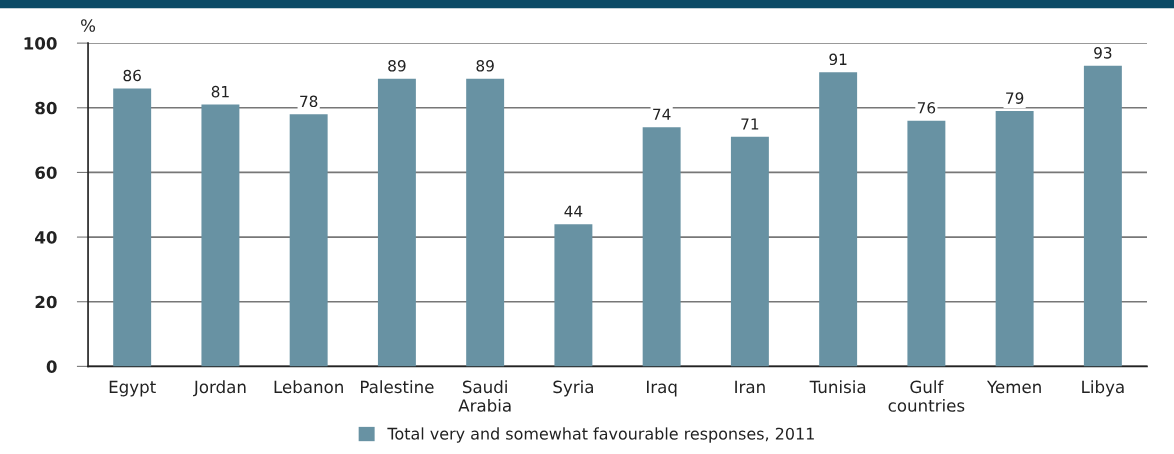  Describe the element at coordinates (1103, 388) in the screenshot. I see `x-tick-label: Libya` at that location.